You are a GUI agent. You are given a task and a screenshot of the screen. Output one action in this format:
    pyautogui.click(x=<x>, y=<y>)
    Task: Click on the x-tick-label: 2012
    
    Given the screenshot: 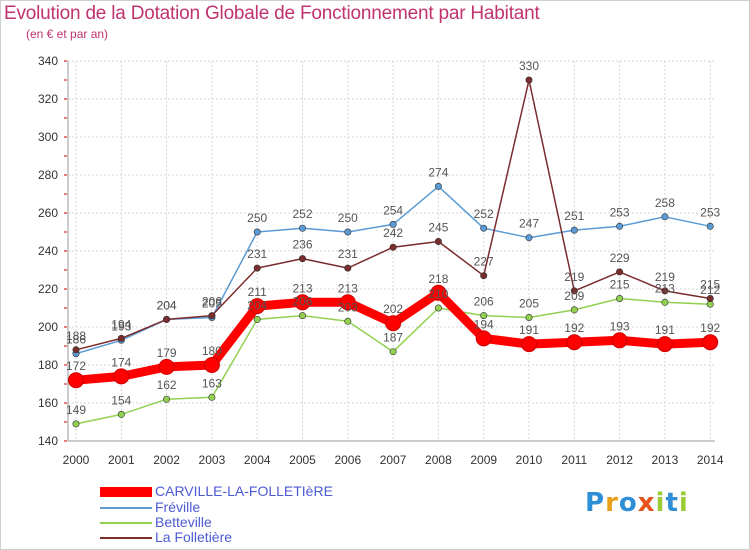 What is the action you would take?
    pyautogui.click(x=619, y=460)
    